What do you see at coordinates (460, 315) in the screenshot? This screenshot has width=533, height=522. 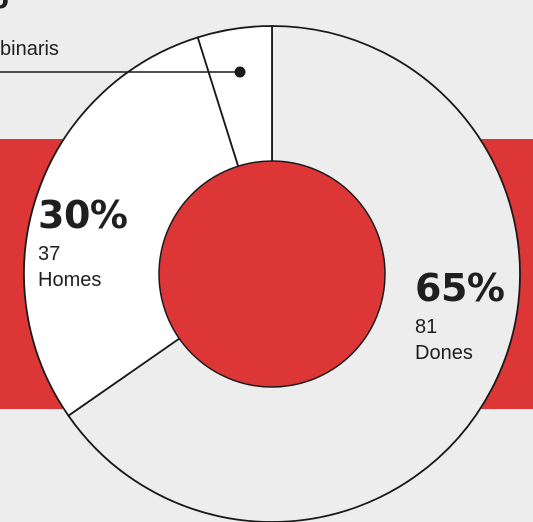 I see `label-dones: 65% 81 Dones` at bounding box center [460, 315].